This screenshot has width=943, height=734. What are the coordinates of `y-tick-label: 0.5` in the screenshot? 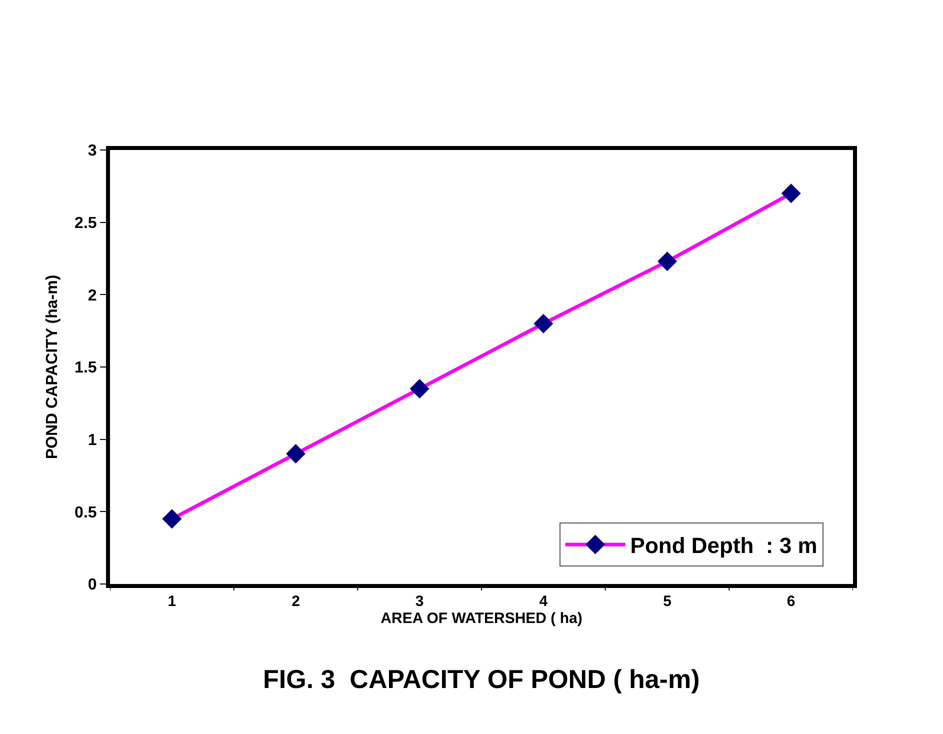 It's located at (85, 513).